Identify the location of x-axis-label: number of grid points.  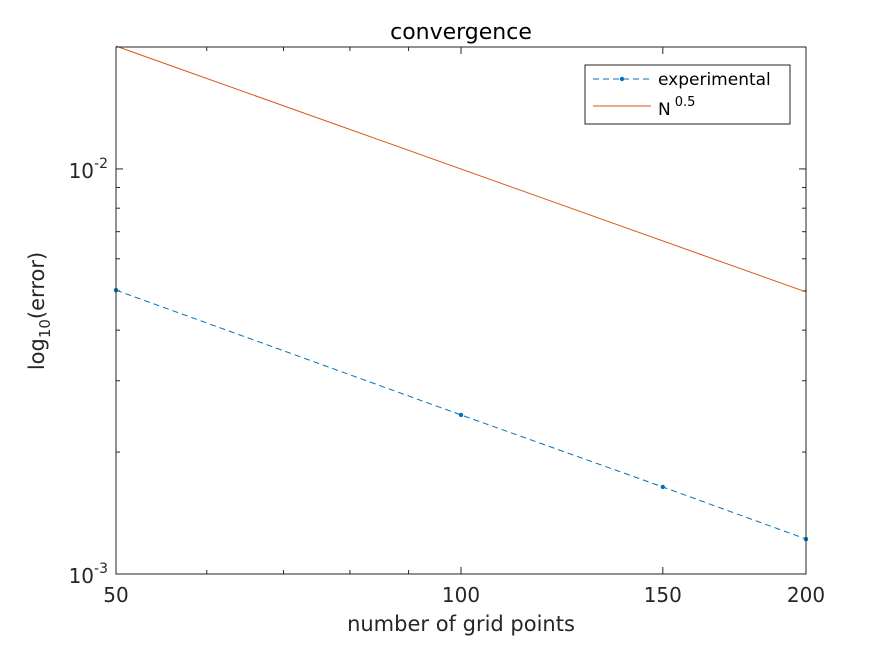
(461, 624).